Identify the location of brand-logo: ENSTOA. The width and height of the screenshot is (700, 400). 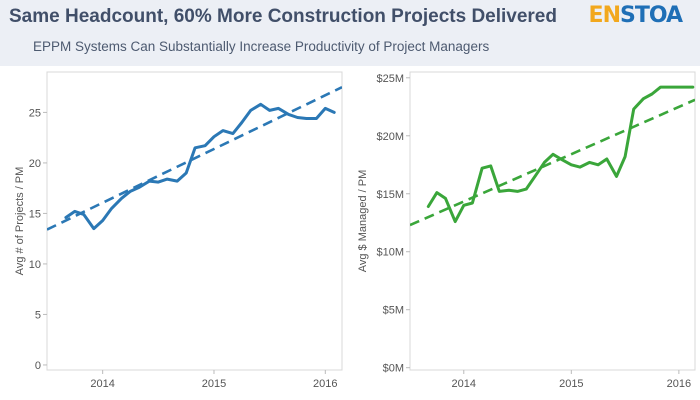
(635, 15).